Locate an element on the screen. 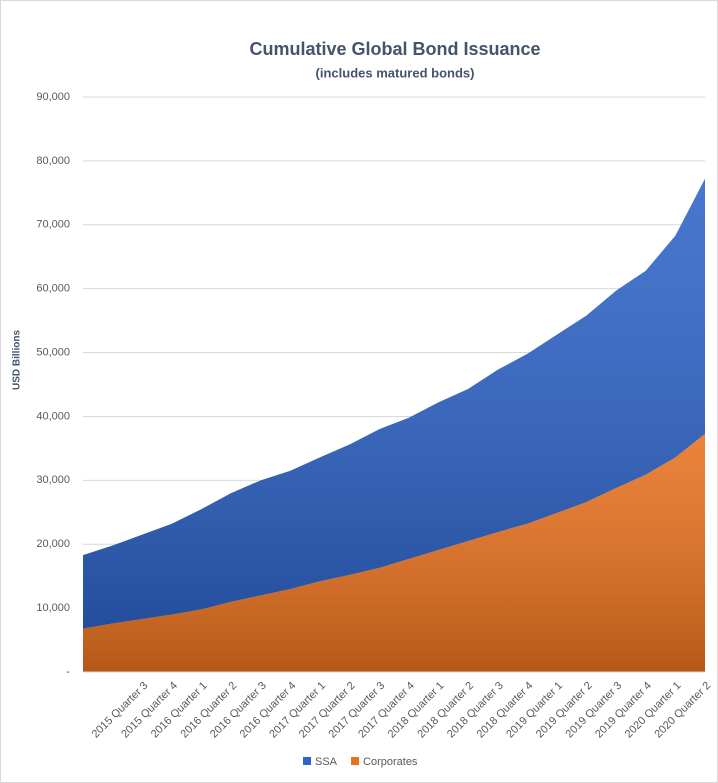 Image resolution: width=718 pixels, height=783 pixels. legend-label: SSA is located at coordinates (326, 762).